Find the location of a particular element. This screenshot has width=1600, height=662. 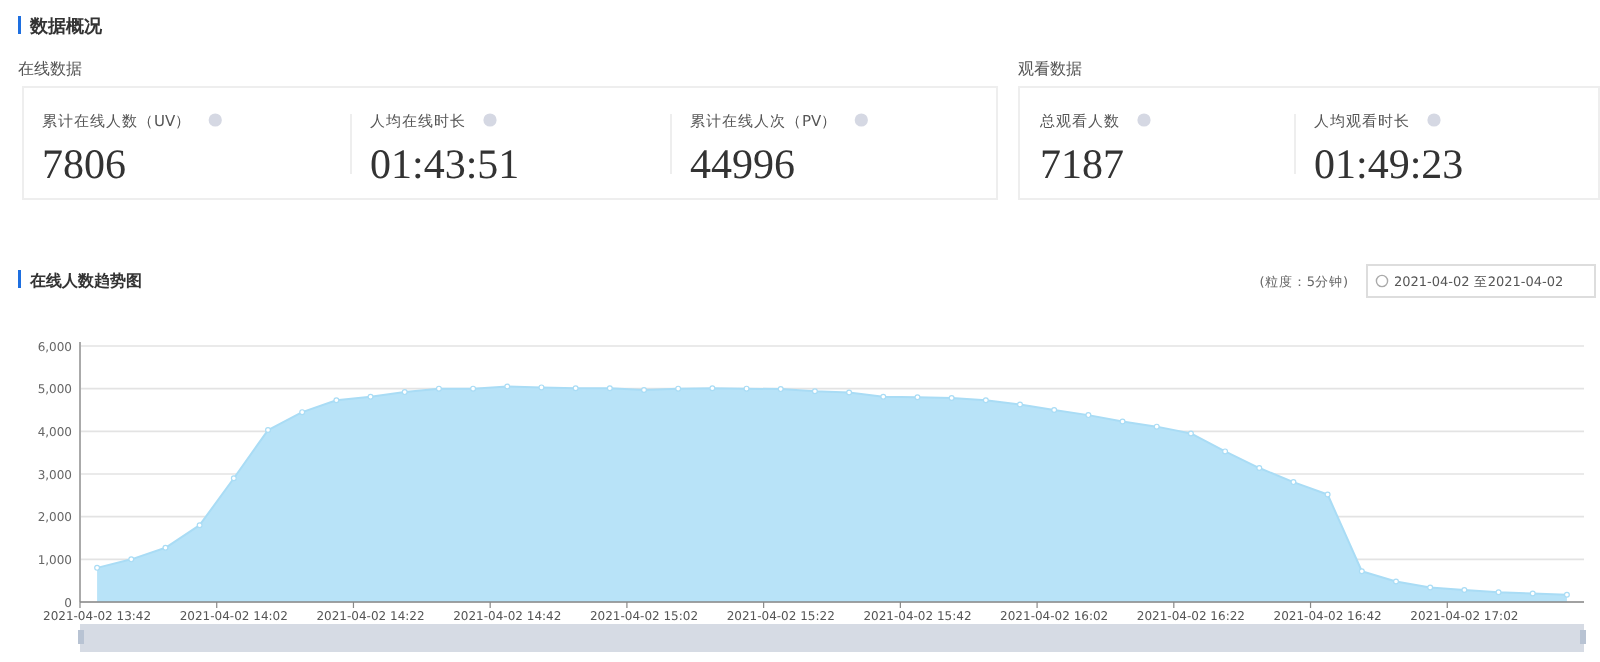

text: 观看数据 is located at coordinates (1050, 69).